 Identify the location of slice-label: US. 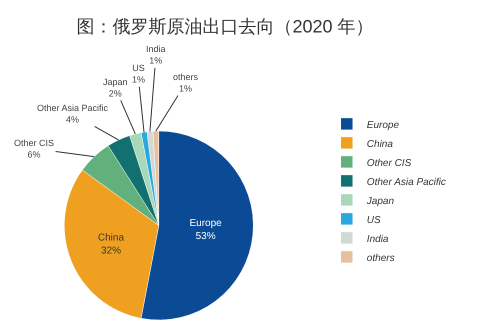
(138, 68).